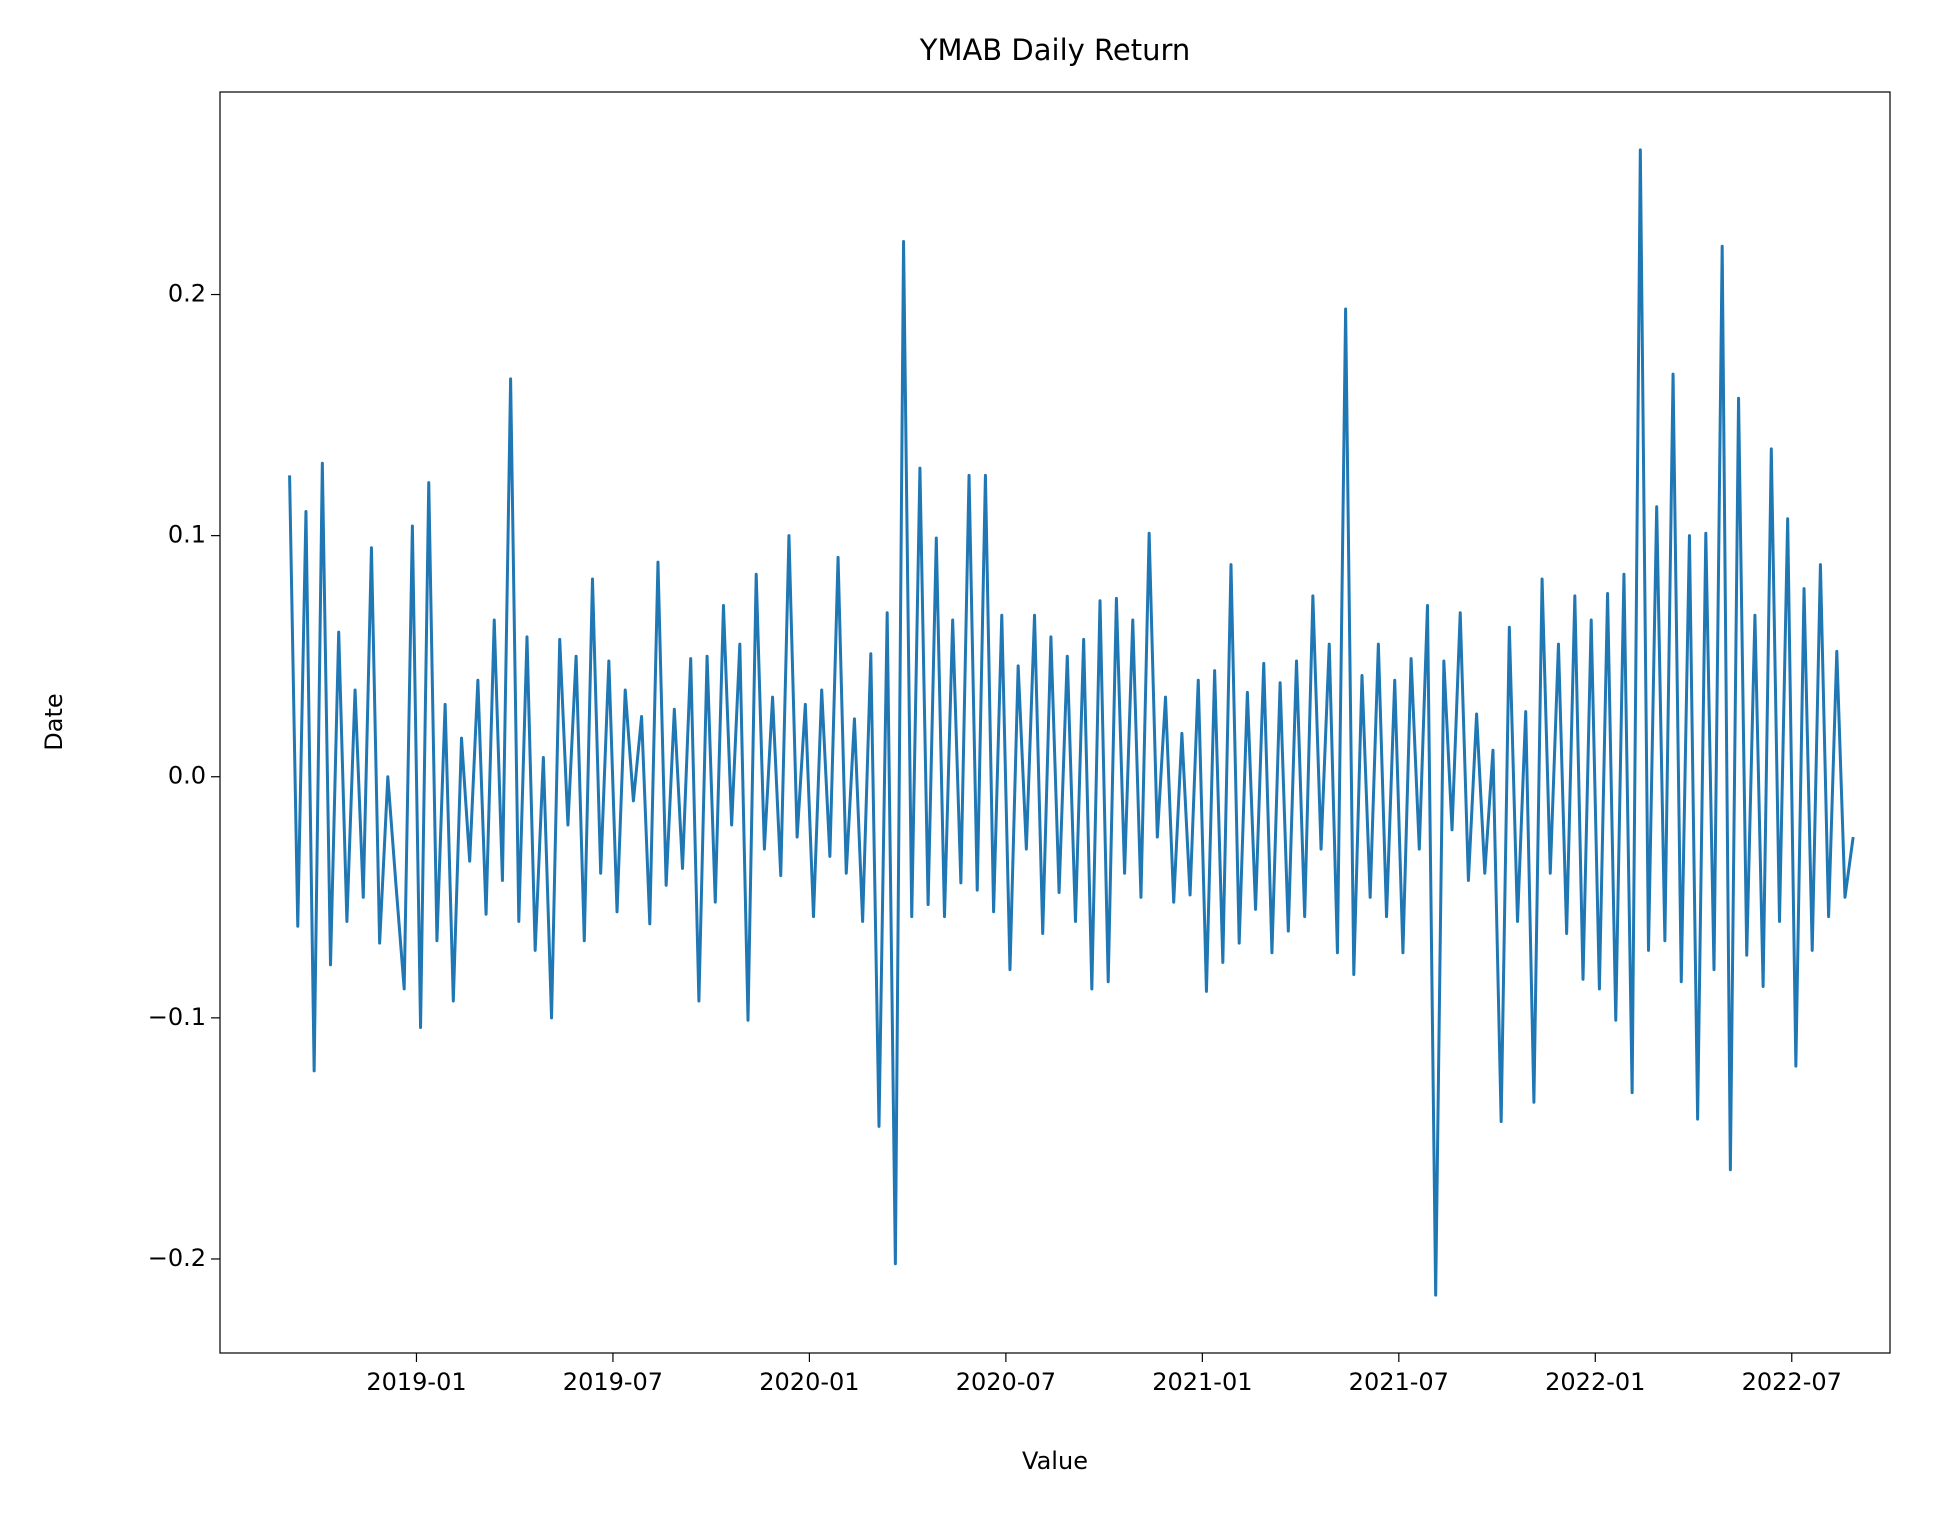 The width and height of the screenshot is (1950, 1515). What do you see at coordinates (1792, 1382) in the screenshot?
I see `x-tick-label: 2022-07` at bounding box center [1792, 1382].